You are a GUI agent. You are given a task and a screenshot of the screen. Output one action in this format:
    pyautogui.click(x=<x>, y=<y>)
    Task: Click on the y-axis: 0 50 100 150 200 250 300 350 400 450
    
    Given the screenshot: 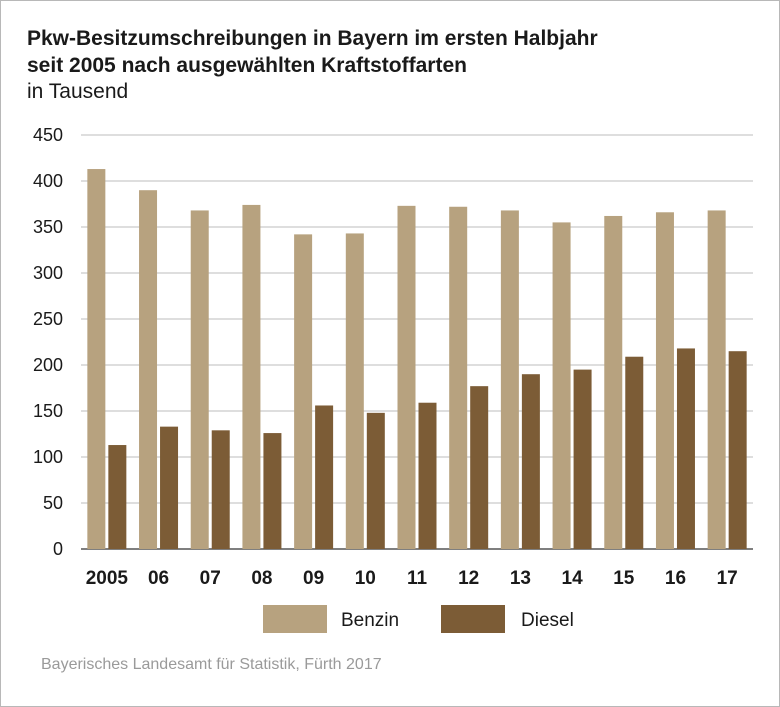 What is the action you would take?
    pyautogui.click(x=48, y=342)
    